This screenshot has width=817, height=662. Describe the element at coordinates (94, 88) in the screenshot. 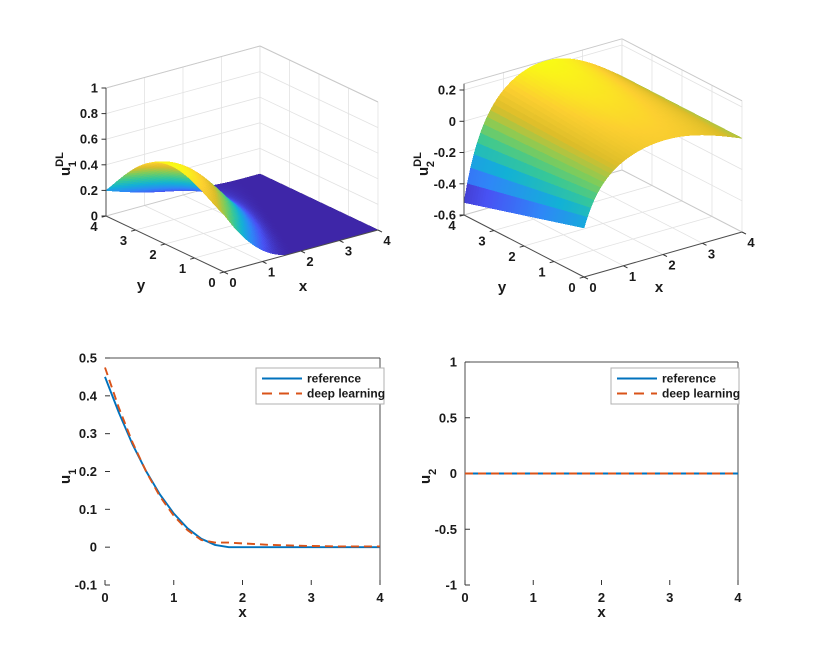

I see `z-tick-label: 1` at that location.